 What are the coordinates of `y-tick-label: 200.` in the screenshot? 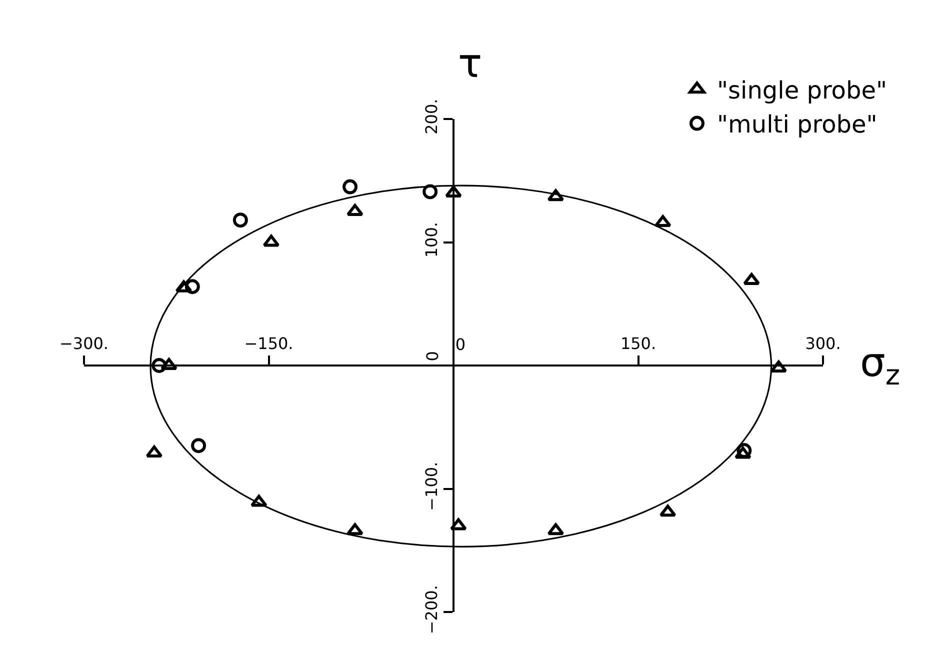 It's located at (431, 116).